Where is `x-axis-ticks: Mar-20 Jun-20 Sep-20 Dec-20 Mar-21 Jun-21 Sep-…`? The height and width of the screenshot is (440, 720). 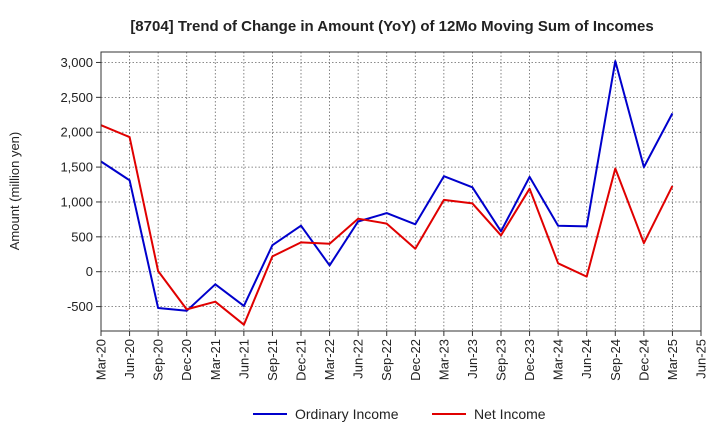 x-axis-ticks: Mar-20 Jun-20 Sep-20 Dec-20 Mar-21 Jun-21 Sep-… is located at coordinates (401, 356).